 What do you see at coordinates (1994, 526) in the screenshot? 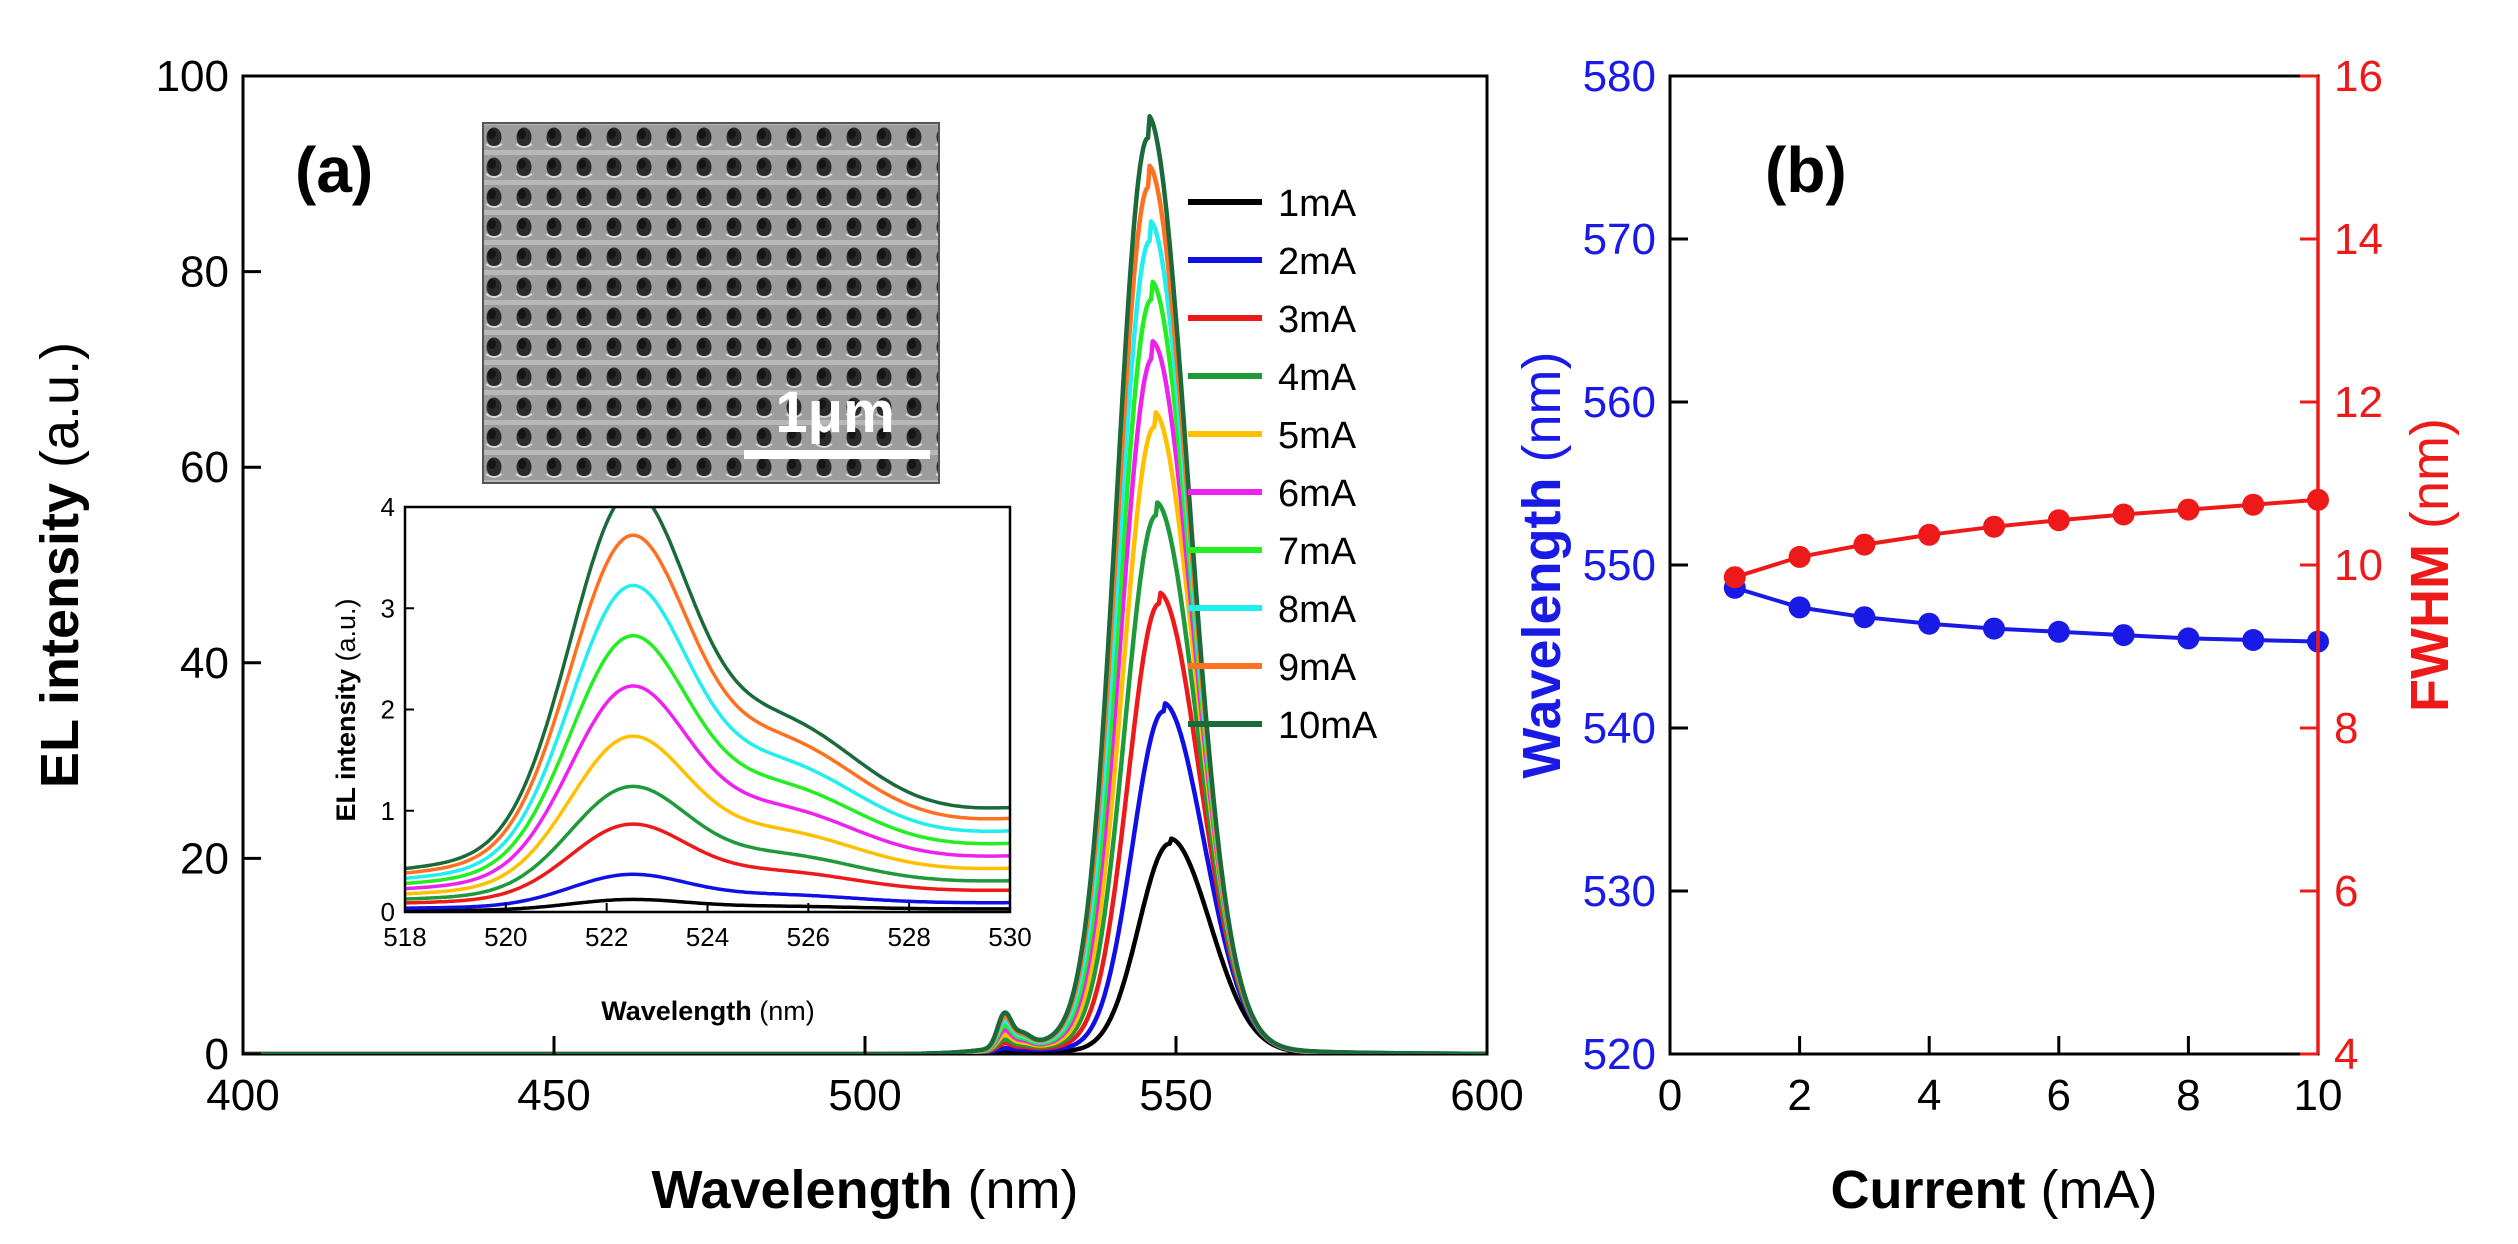
I see `point-fwhm-5mA` at bounding box center [1994, 526].